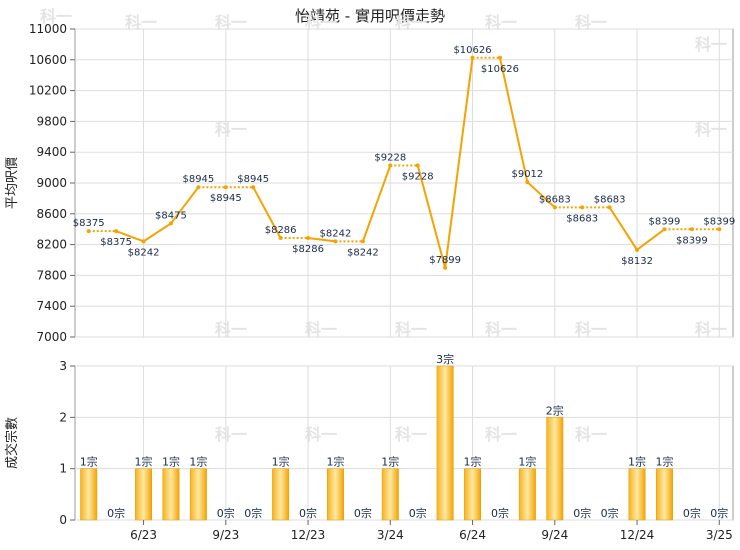  What do you see at coordinates (719, 535) in the screenshot?
I see `x-tick-label: 3/25` at bounding box center [719, 535].